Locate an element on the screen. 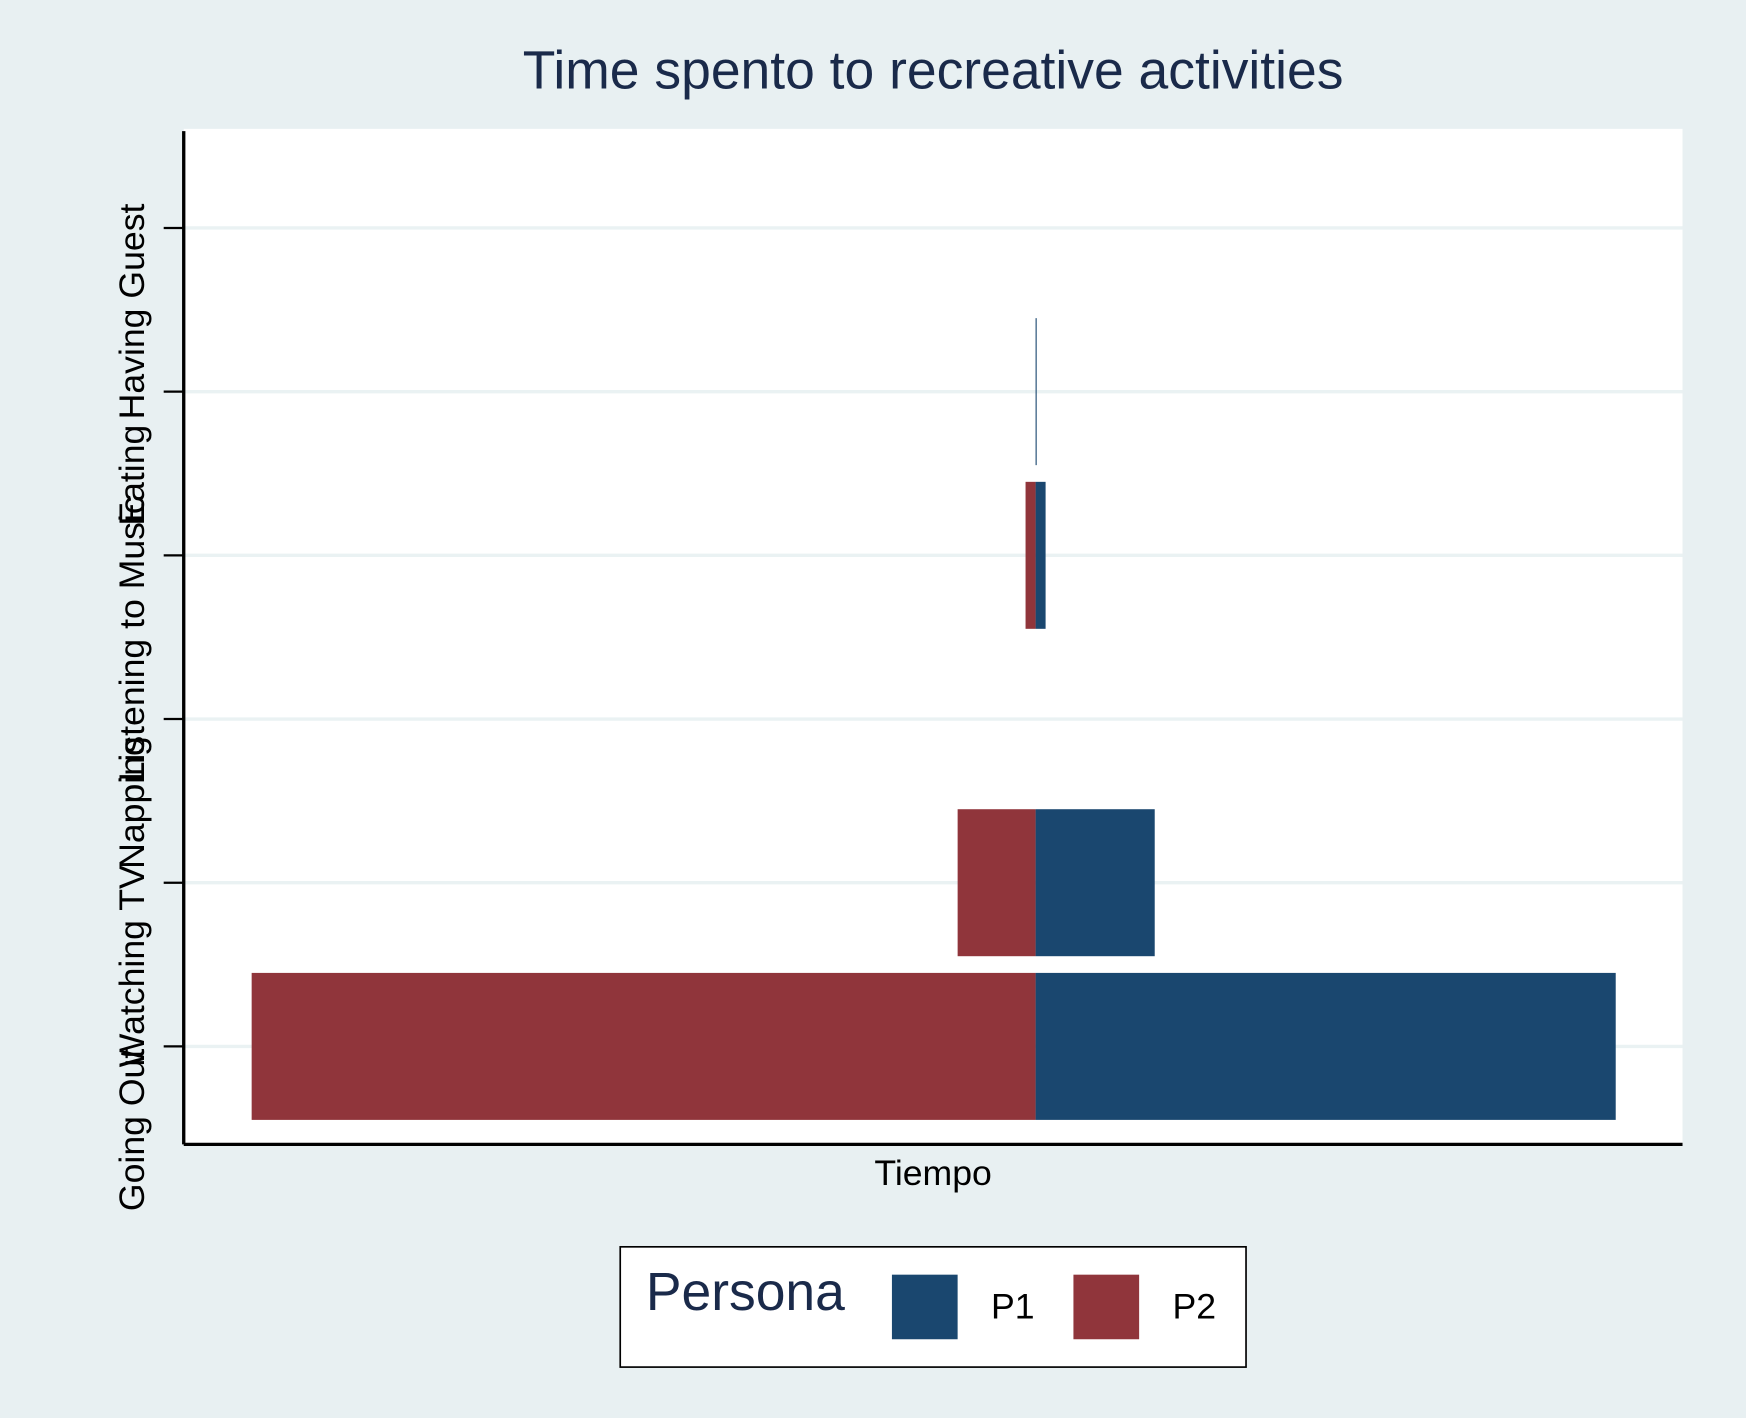 Image resolution: width=1746 pixels, height=1418 pixels. chart-title: Time spento to recreative activities is located at coordinates (933, 70).